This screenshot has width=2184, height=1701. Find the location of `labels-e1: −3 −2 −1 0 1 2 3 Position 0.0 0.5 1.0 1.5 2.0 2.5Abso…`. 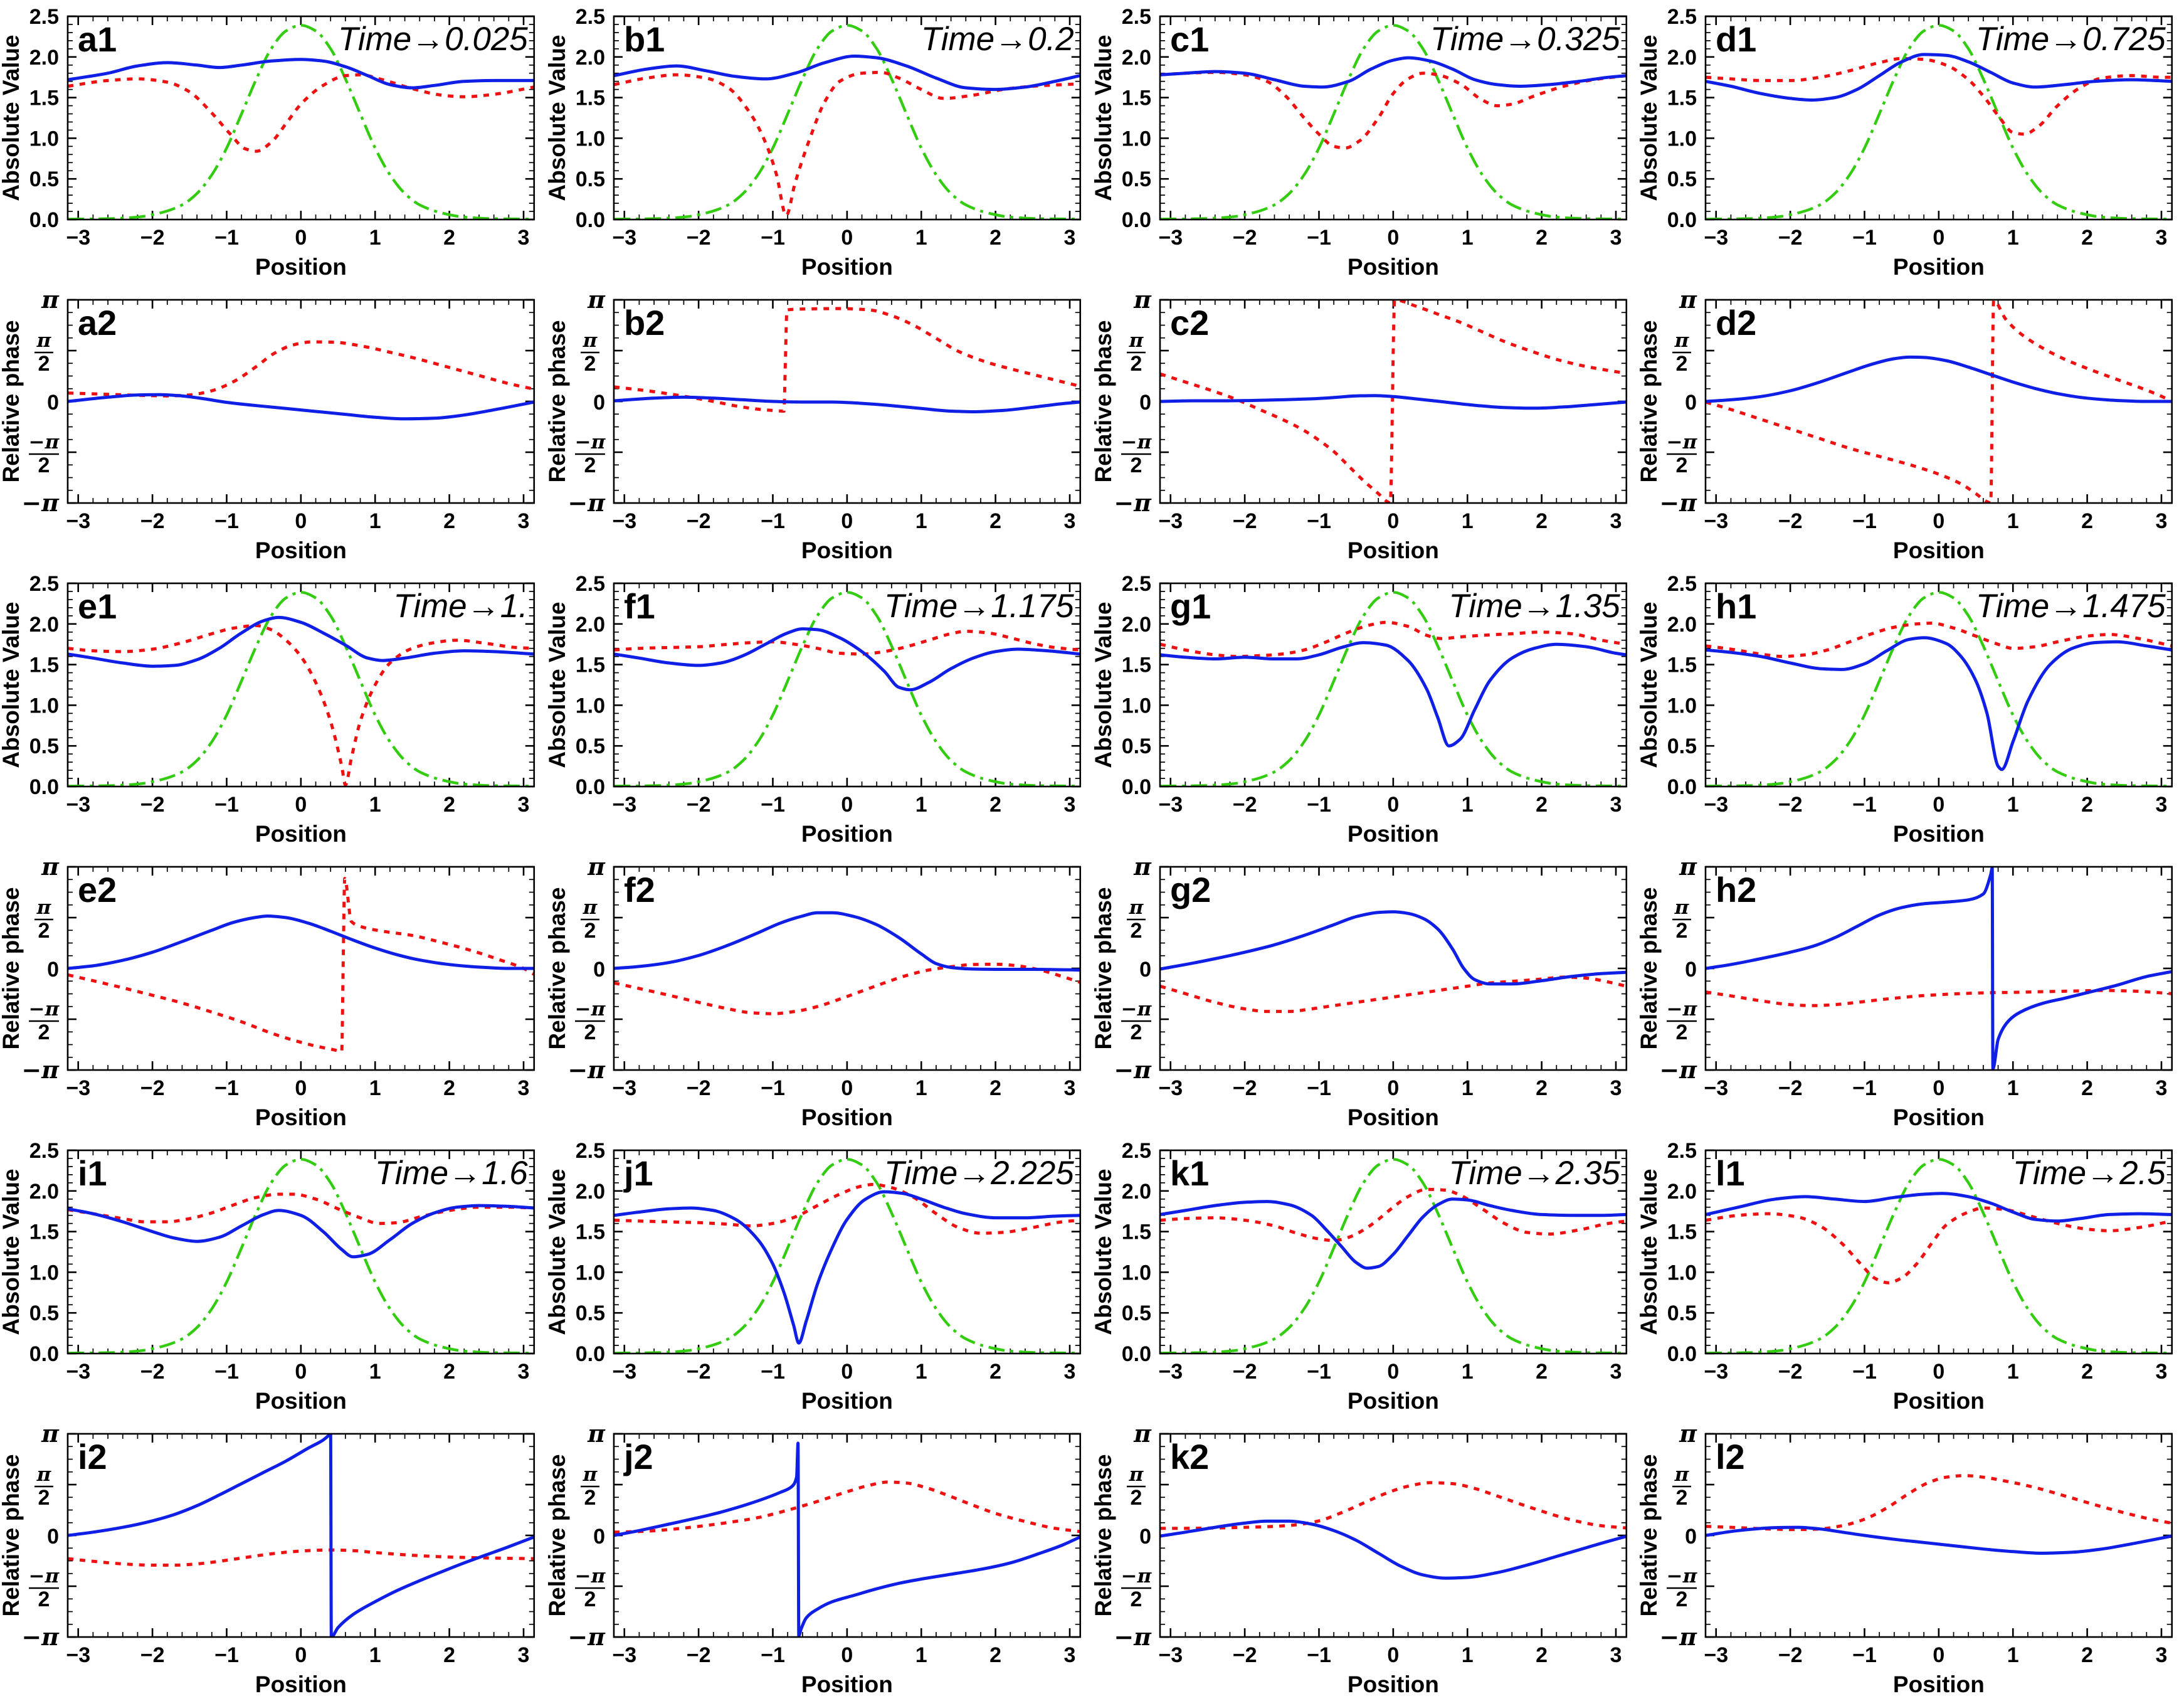

labels-e1: −3 −2 −1 0 1 2 3 Position 0.0 0.5 1.0 1.5 2.0 2.5Abso… is located at coordinates (265, 709).